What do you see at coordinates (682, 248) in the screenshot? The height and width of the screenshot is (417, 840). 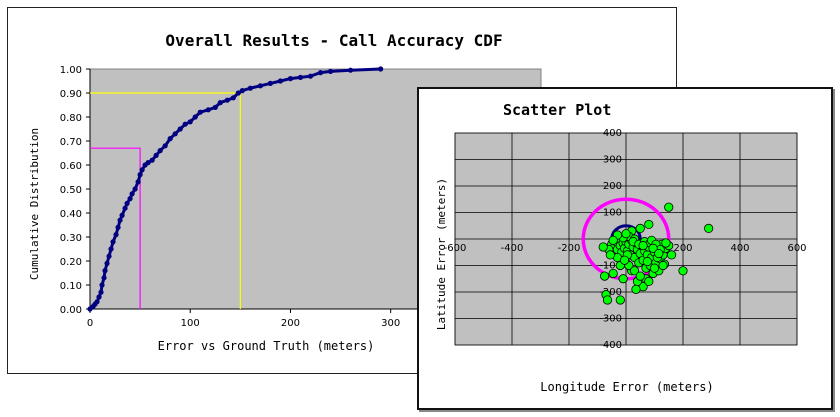 I see `scatter-x-tick-label: 200` at bounding box center [682, 248].